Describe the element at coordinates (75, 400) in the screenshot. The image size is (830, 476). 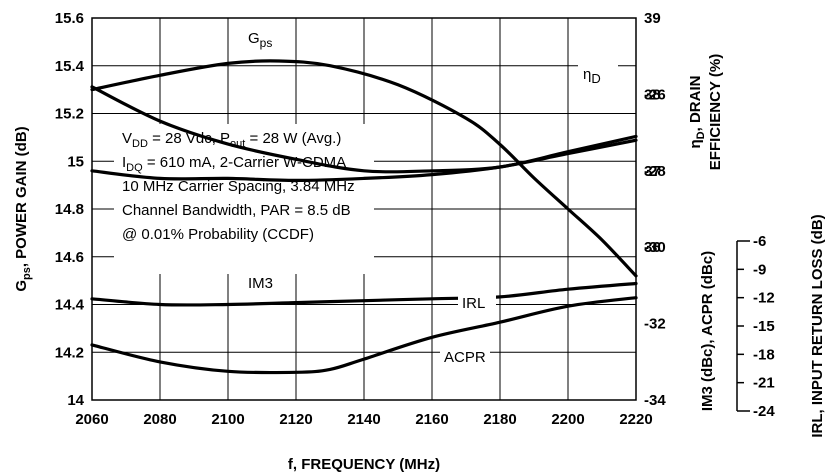
I see `left-tick-label: 14` at that location.